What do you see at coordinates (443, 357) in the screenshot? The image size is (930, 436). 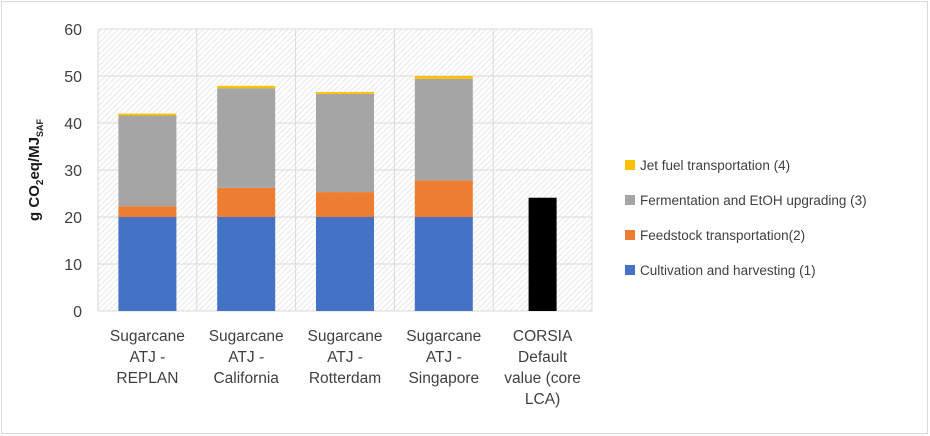 I see `x-category-label: Sugarcane ATJ -Singapore` at bounding box center [443, 357].